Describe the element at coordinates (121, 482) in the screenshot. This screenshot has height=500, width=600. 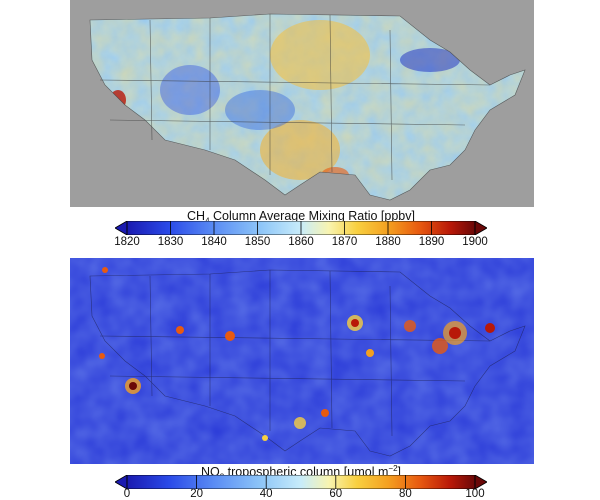
I see `no2-colorbar-low-arrow` at that location.